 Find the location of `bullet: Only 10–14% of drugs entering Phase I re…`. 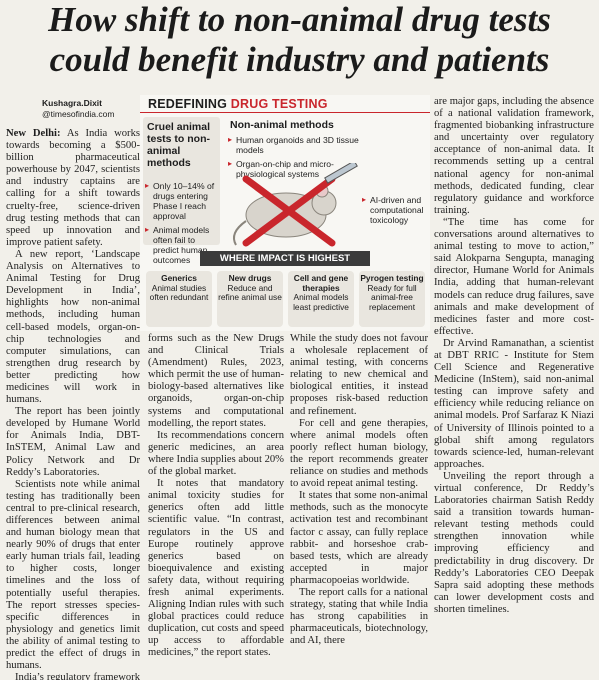

bullet: Only 10–14% of drugs entering Phase I re… is located at coordinates (182, 201).